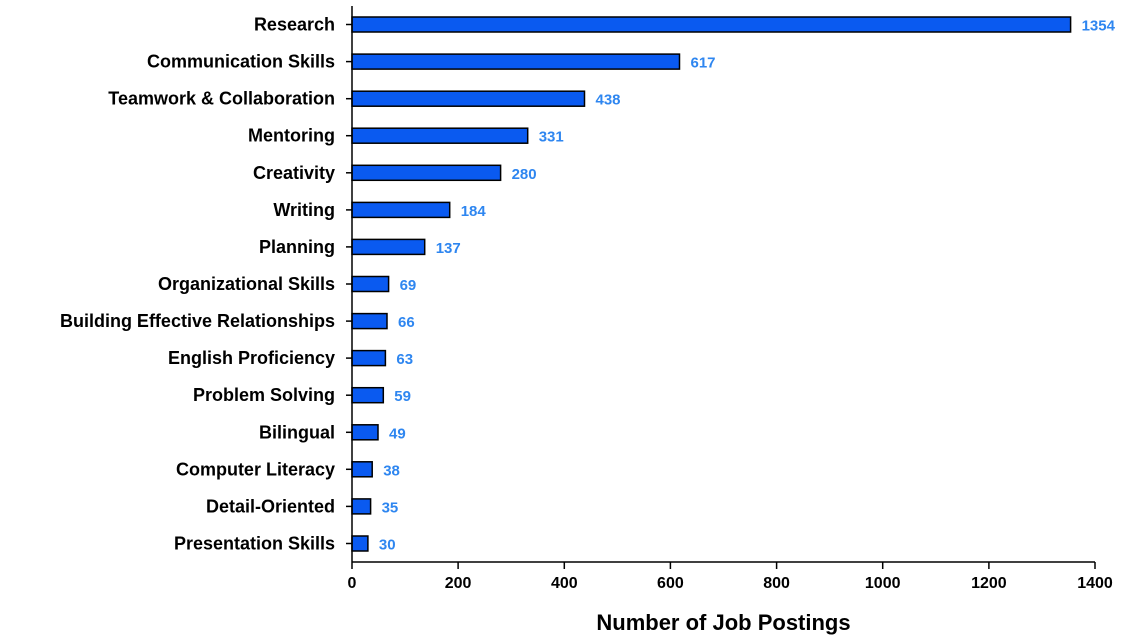  What do you see at coordinates (360, 543) in the screenshot?
I see `bar-presentation-skills` at bounding box center [360, 543].